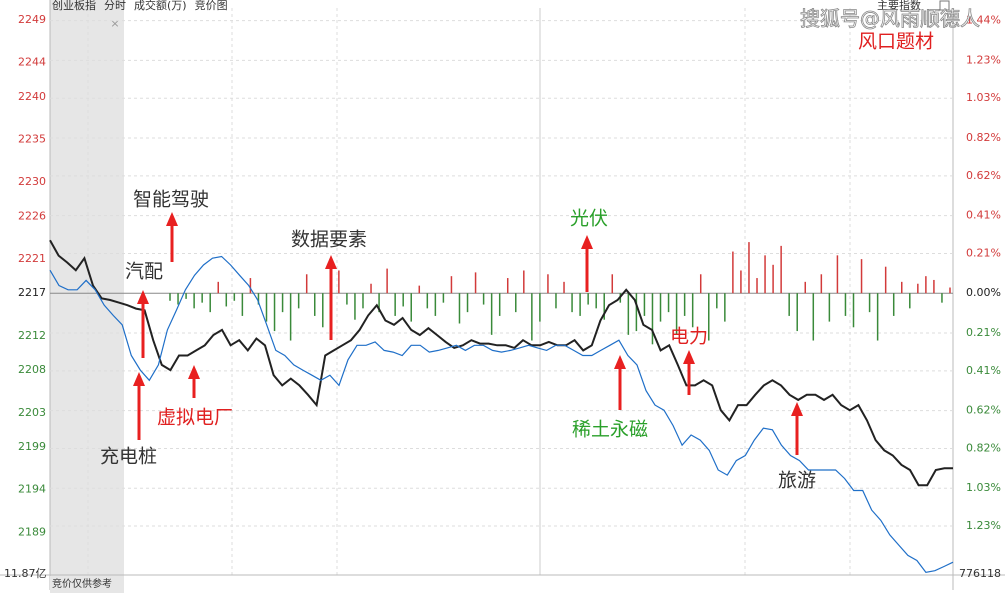 Image resolution: width=1005 pixels, height=593 pixels. What do you see at coordinates (74, 6) in the screenshot?
I see `header-item: 创业板指` at bounding box center [74, 6].